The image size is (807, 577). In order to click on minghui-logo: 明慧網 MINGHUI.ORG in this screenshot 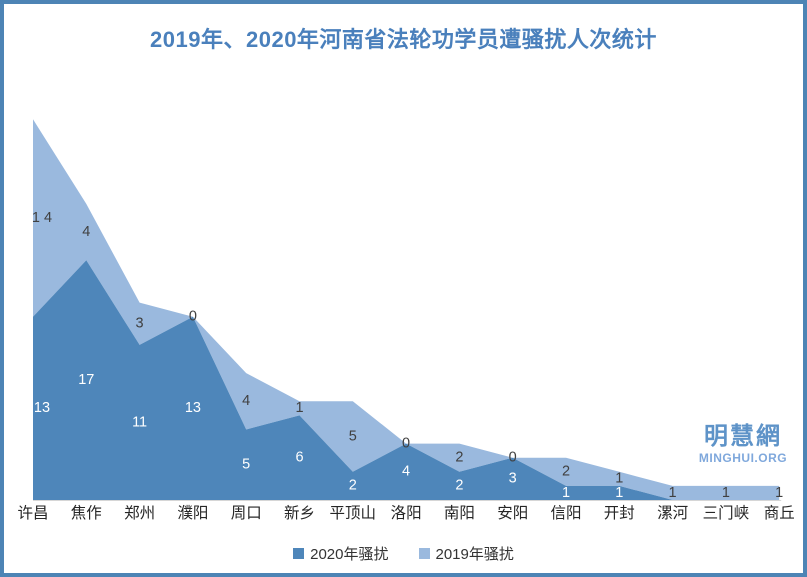, I will do `click(743, 444)`.